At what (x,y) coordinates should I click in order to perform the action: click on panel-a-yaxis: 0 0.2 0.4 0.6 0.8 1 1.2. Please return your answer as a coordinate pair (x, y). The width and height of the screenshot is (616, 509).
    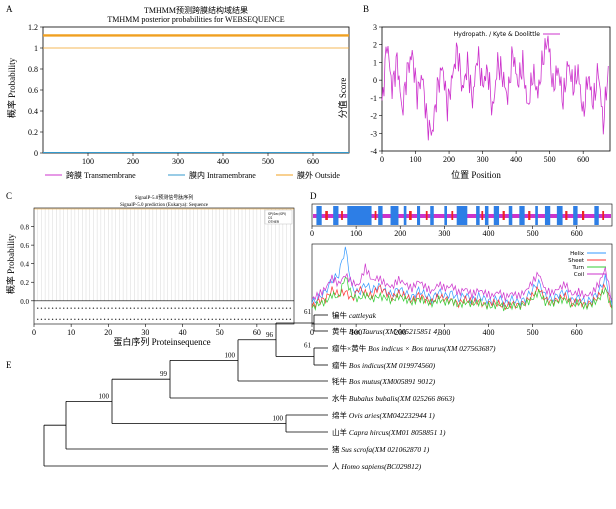
    Looking at the image, I should click on (35, 90).